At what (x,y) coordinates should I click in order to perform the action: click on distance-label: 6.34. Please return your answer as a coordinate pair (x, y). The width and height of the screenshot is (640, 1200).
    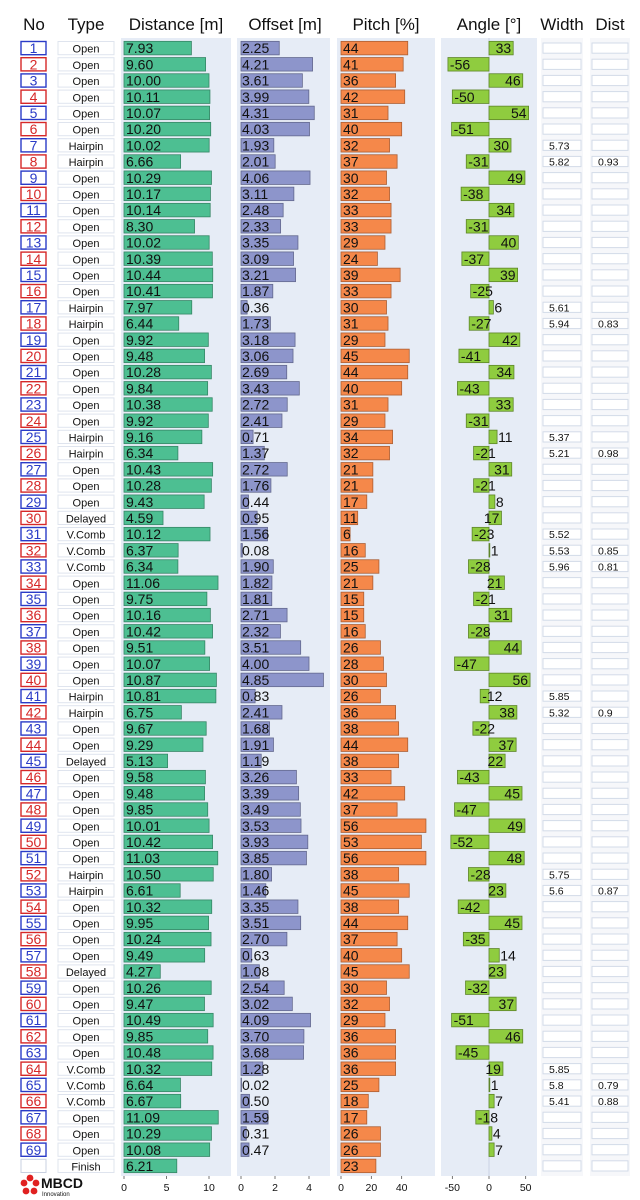
    Looking at the image, I should click on (139, 567).